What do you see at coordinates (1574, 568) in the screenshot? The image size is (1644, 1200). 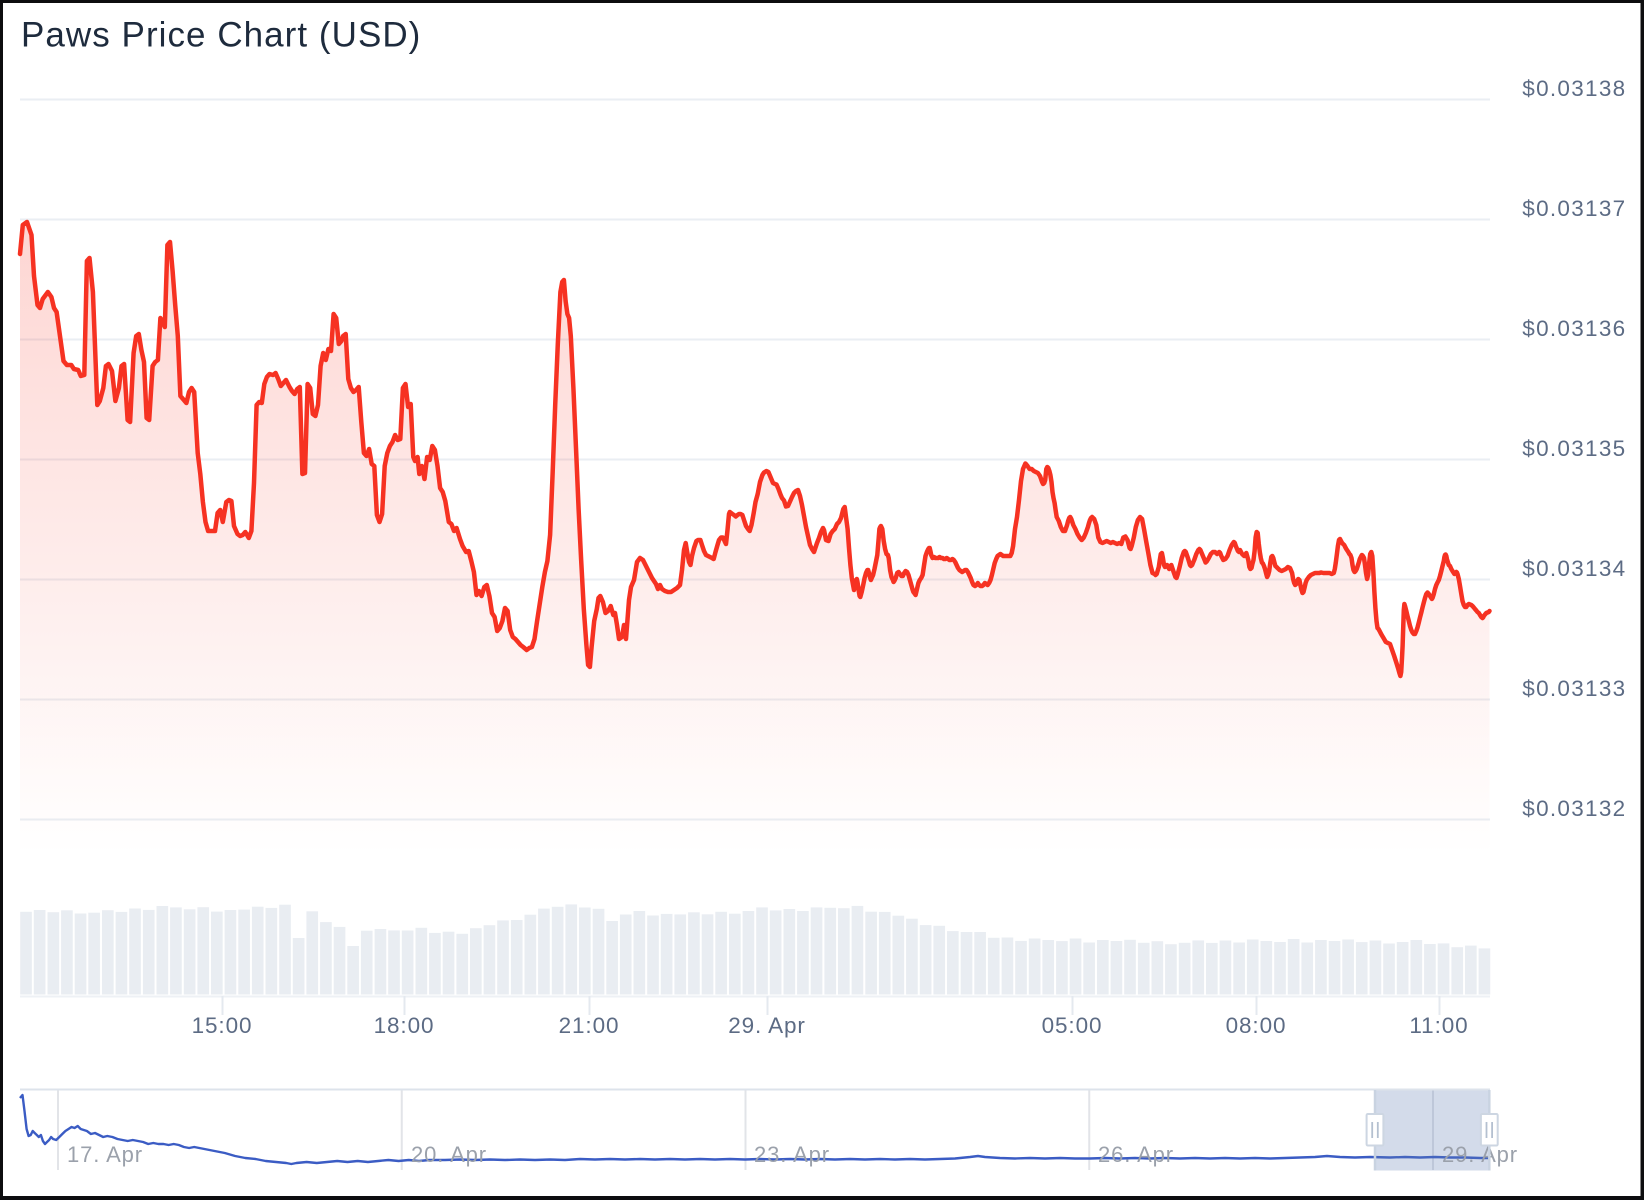 I see `svg-text: $0.03134` at bounding box center [1574, 568].